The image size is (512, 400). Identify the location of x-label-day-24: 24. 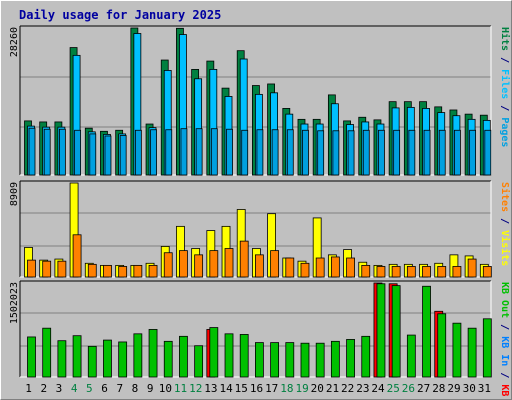
(378, 388).